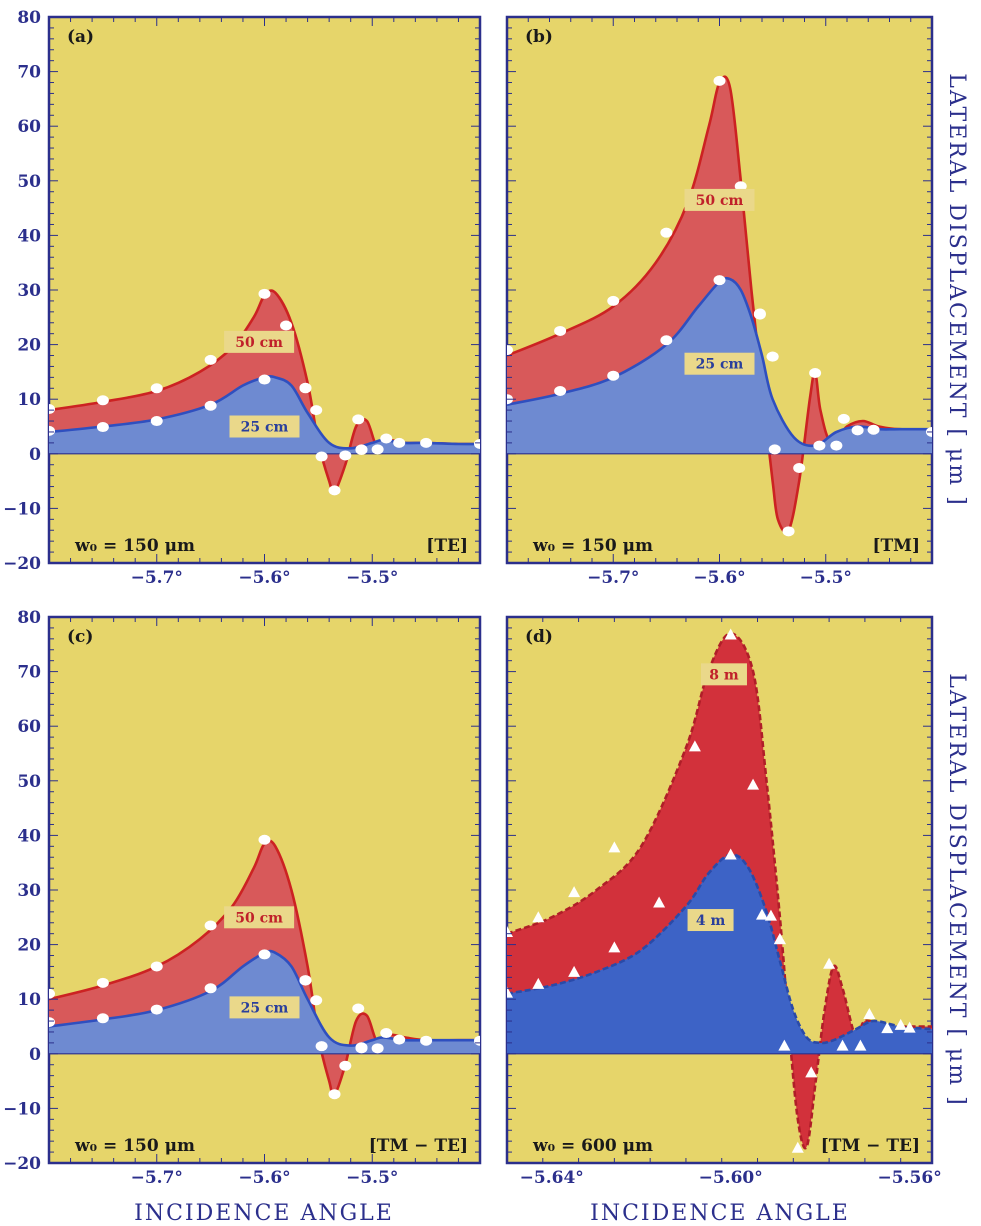 Image resolution: width=981 pixels, height=1226 pixels. What do you see at coordinates (870, 1146) in the screenshot?
I see `polarization-tag: [TM − TE]` at bounding box center [870, 1146].